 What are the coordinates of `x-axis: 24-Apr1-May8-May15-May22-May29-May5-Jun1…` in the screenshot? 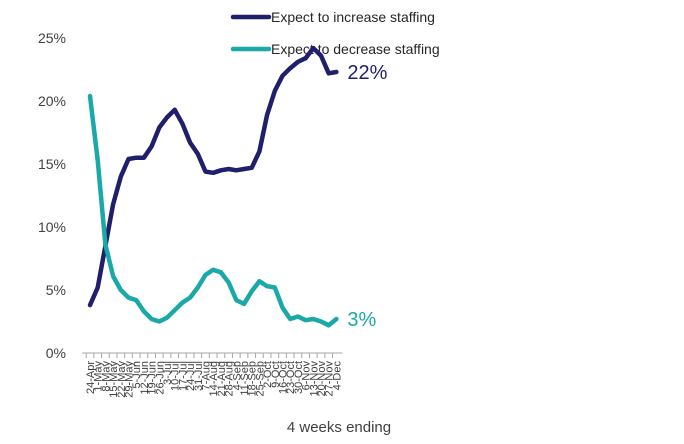 It's located at (212, 375).